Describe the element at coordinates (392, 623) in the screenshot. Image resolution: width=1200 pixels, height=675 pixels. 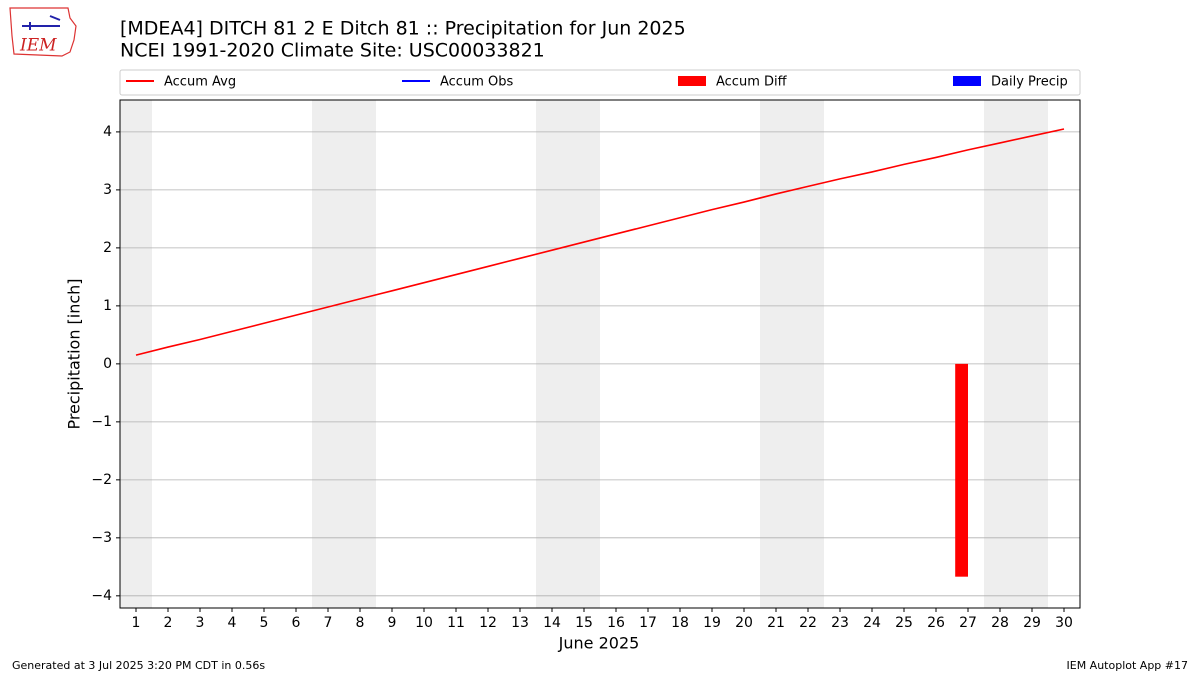
I see `x-tick-label: 9` at that location.